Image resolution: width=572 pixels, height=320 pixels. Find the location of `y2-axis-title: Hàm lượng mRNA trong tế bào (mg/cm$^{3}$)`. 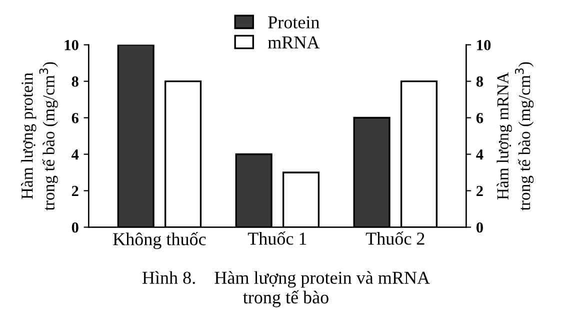

y2-axis-title: Hàm lượng mRNA trong tế bào (mg/cm$^{3}$) is located at coordinates (515, 136).